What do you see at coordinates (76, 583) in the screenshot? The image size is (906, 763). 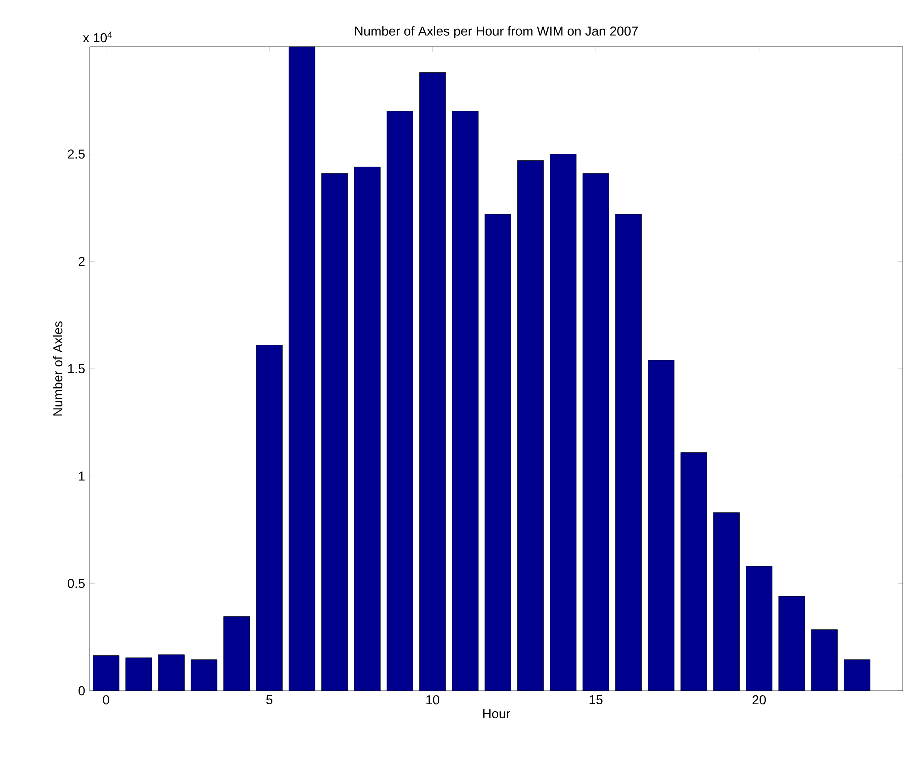 I see `y-tick-label: 0.5` at bounding box center [76, 583].